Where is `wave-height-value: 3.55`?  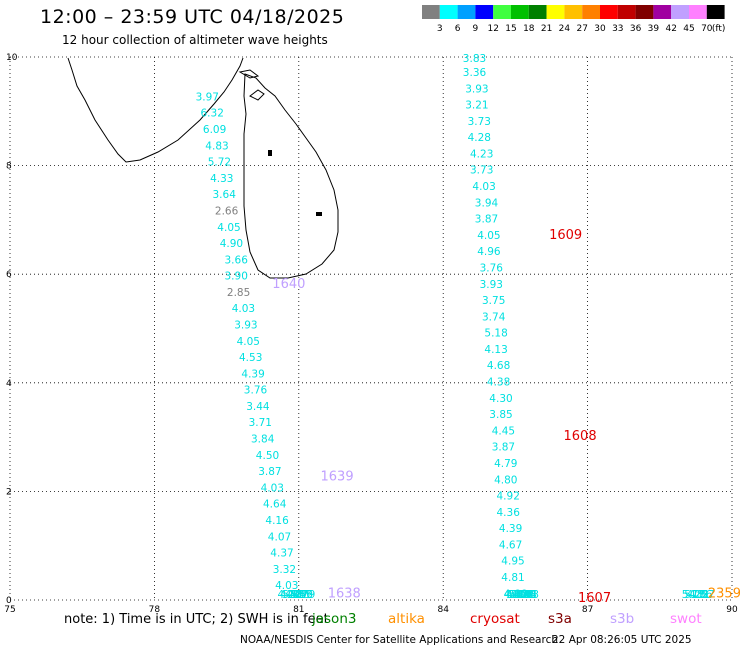 wave-height-value: 3.55 is located at coordinates (301, 595).